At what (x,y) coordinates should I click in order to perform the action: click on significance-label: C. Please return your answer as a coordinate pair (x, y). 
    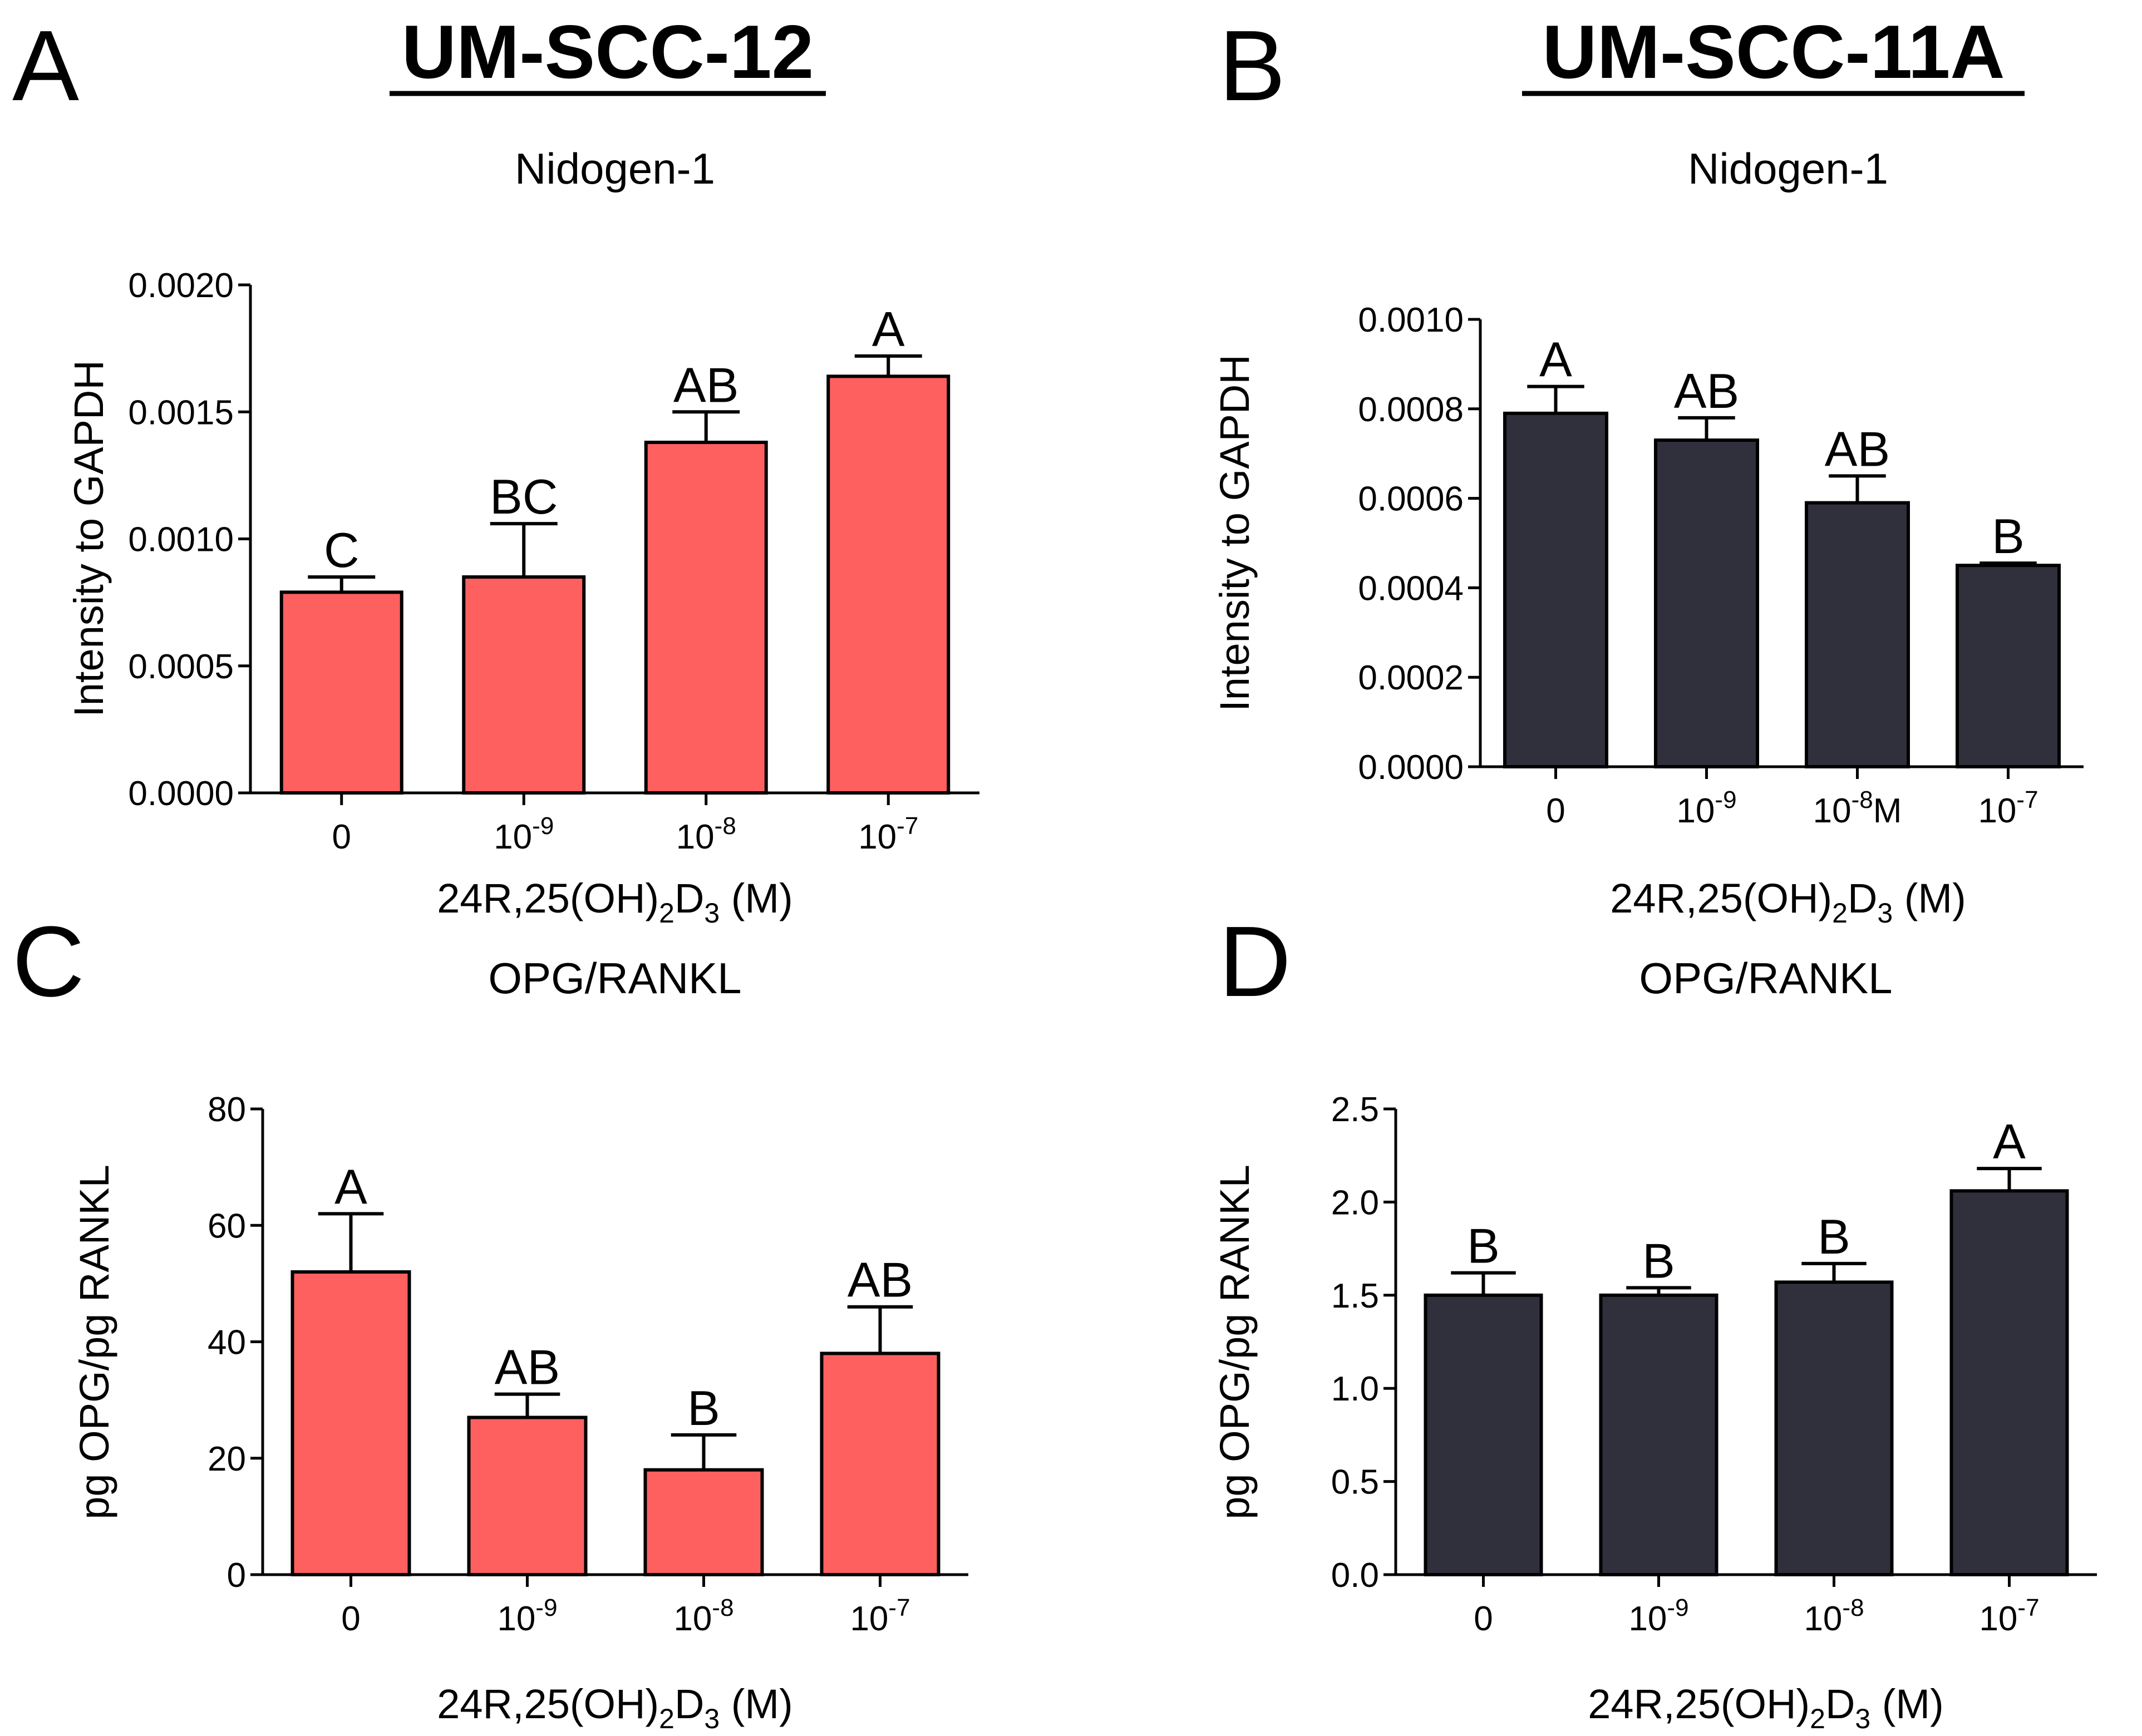
    Looking at the image, I should click on (342, 550).